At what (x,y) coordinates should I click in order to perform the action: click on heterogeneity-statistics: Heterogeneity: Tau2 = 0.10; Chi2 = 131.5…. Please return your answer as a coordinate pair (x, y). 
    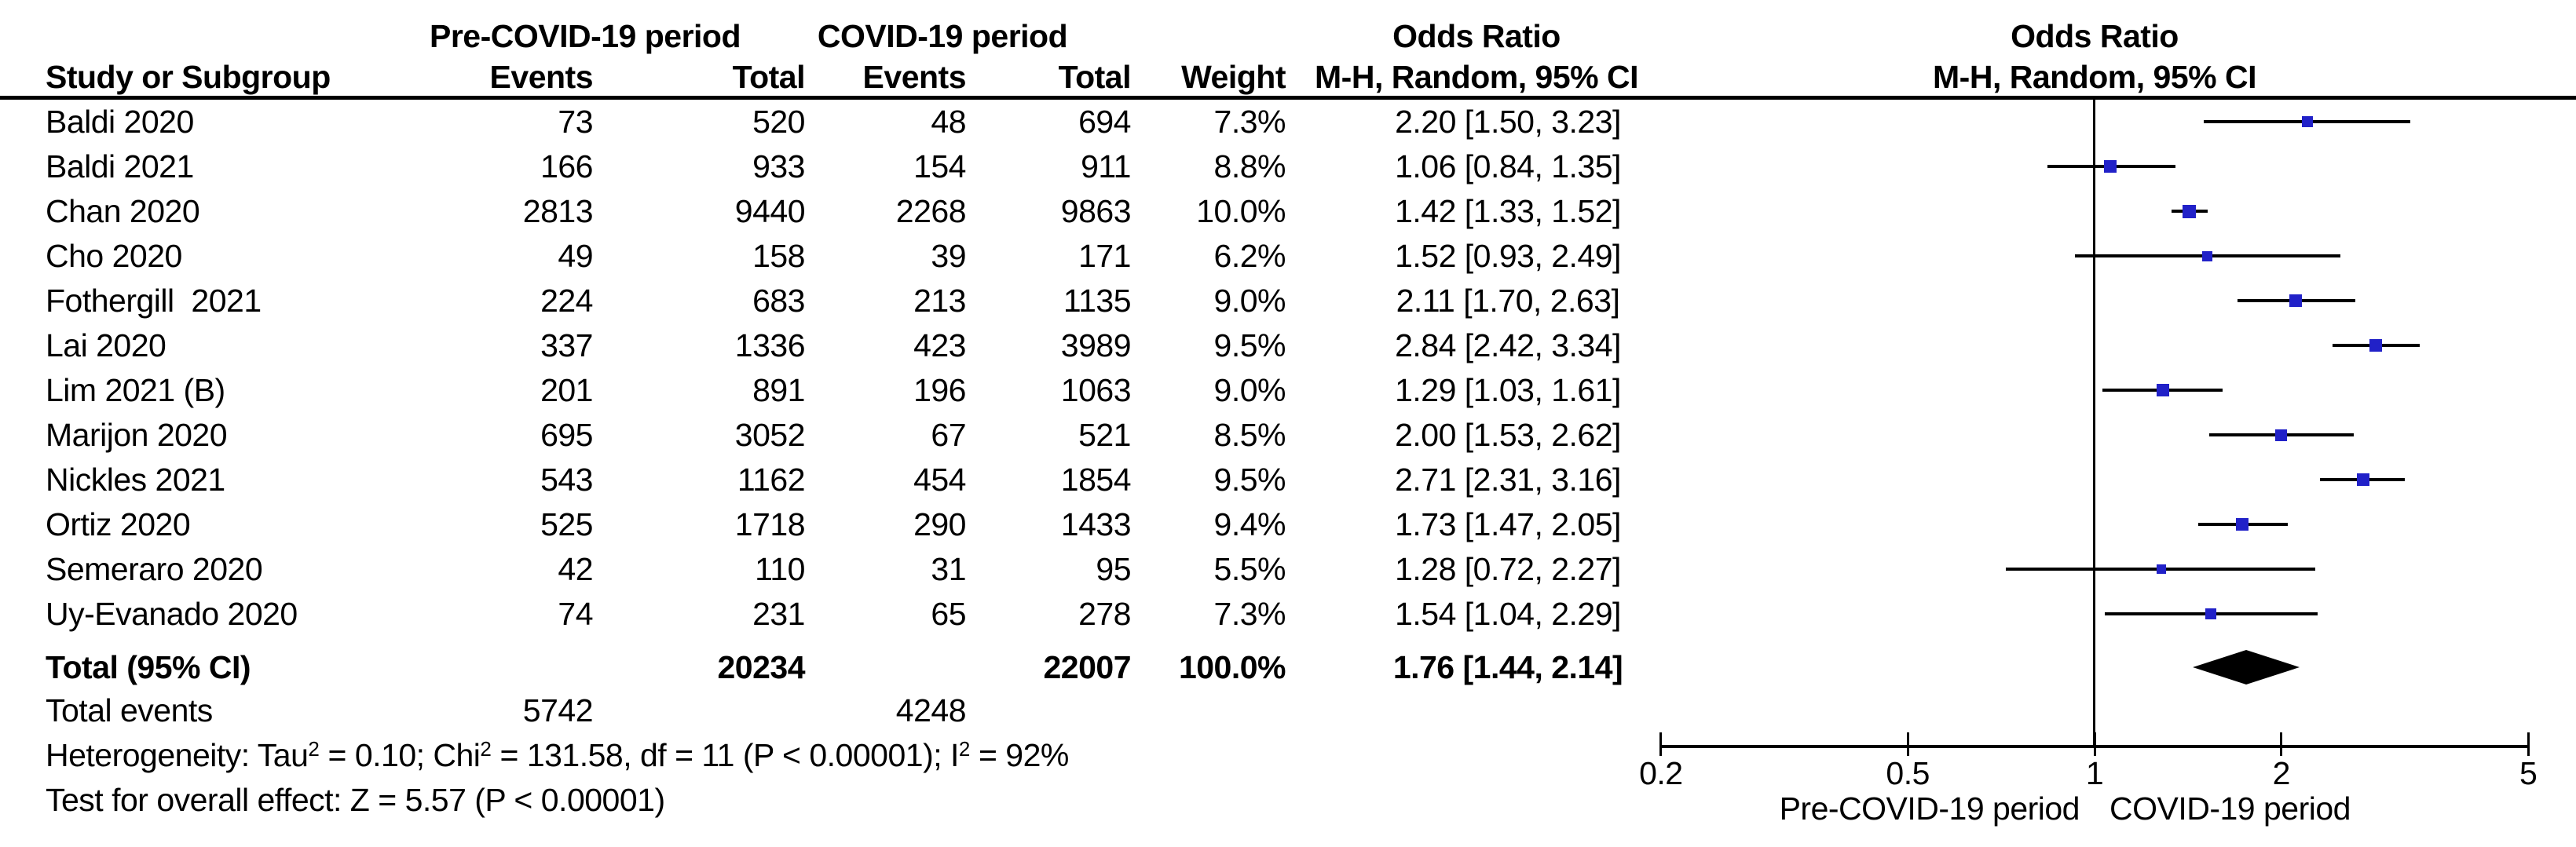
    Looking at the image, I should click on (557, 756).